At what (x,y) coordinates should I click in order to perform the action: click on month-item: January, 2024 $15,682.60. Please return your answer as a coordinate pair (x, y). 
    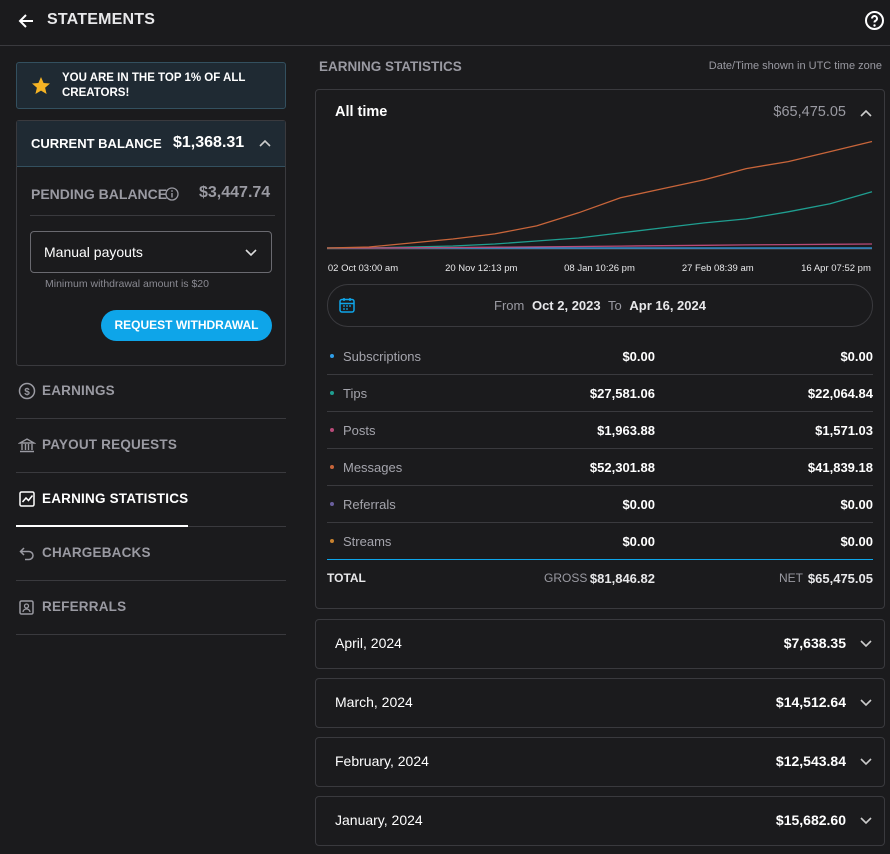
    Looking at the image, I should click on (600, 821).